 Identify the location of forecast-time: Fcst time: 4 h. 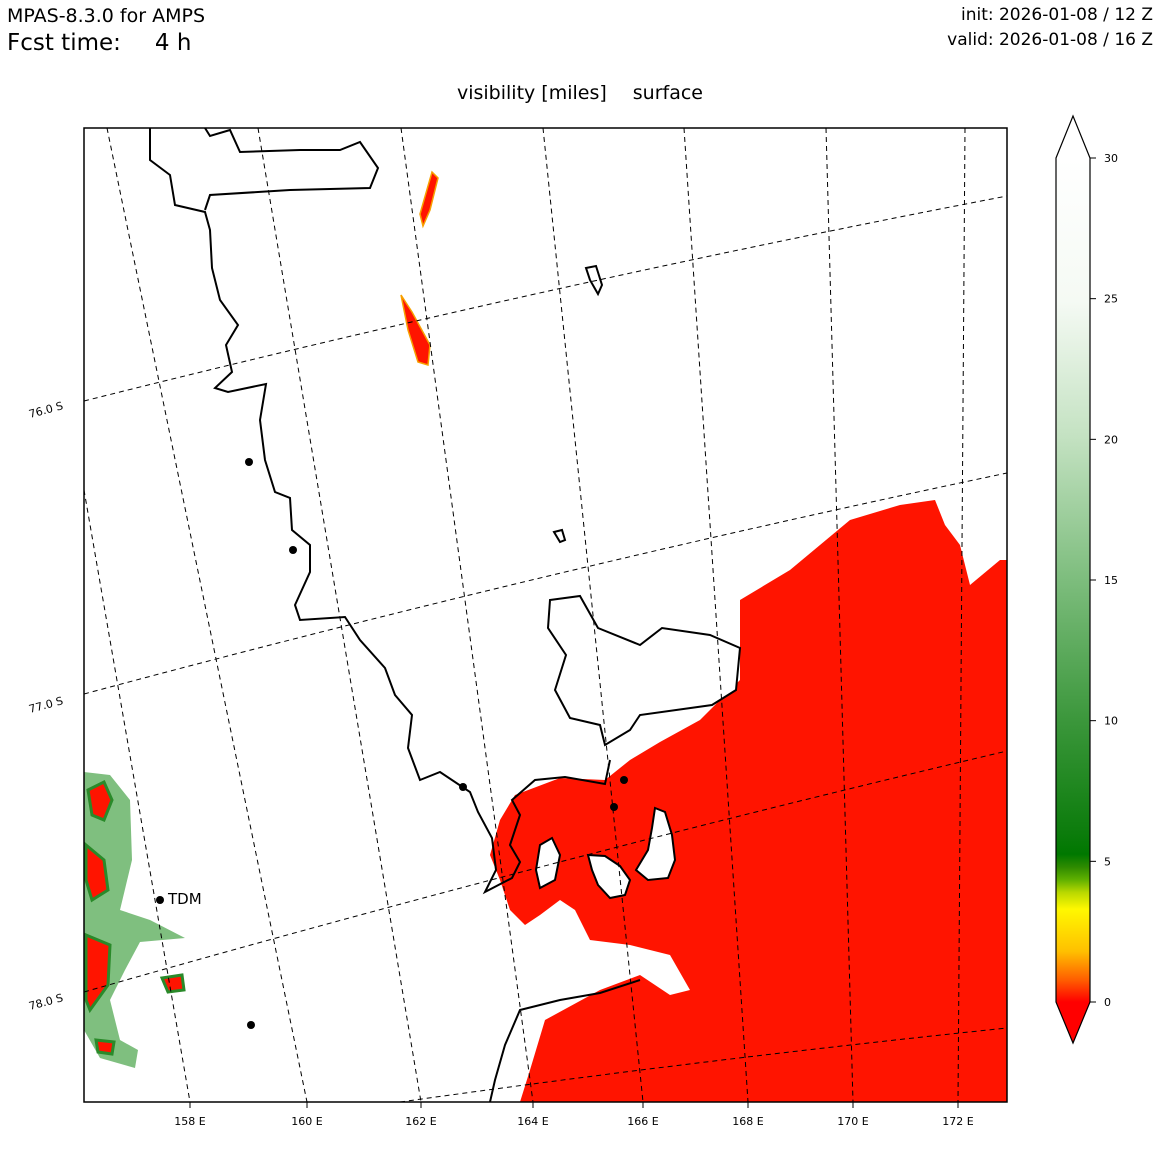
(99, 43).